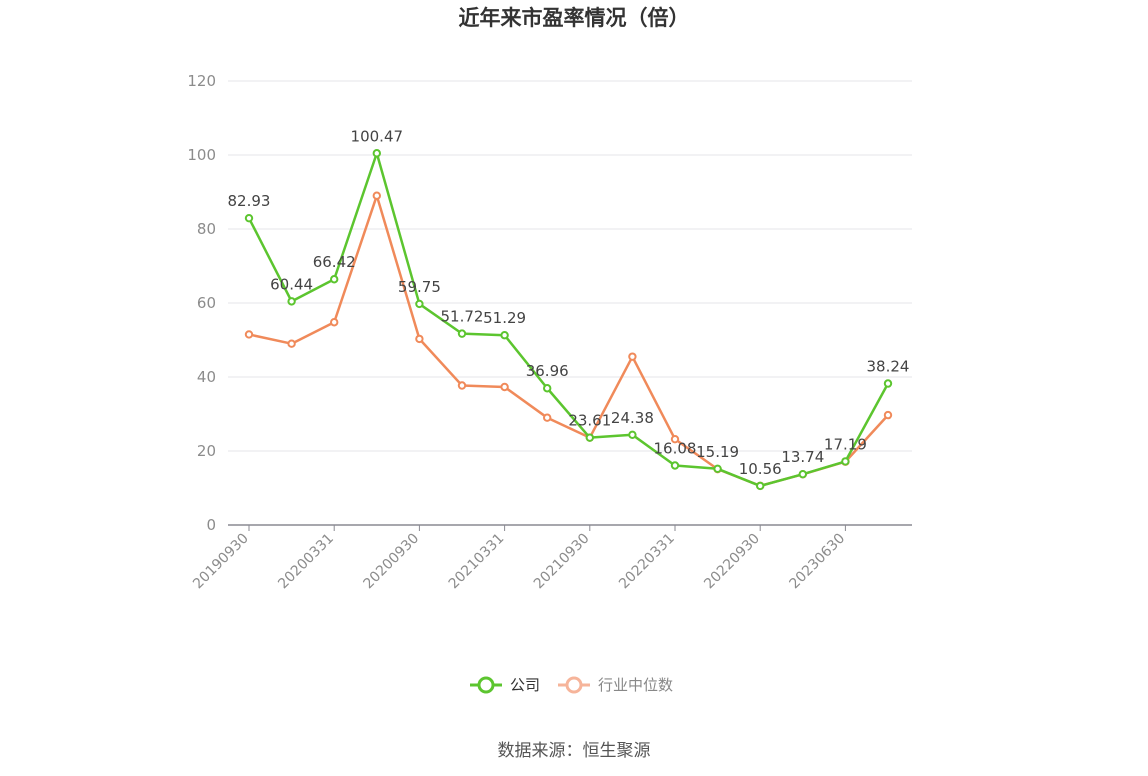 Image resolution: width=1148 pixels, height=776 pixels. I want to click on y-tick-label: 20, so click(206, 451).